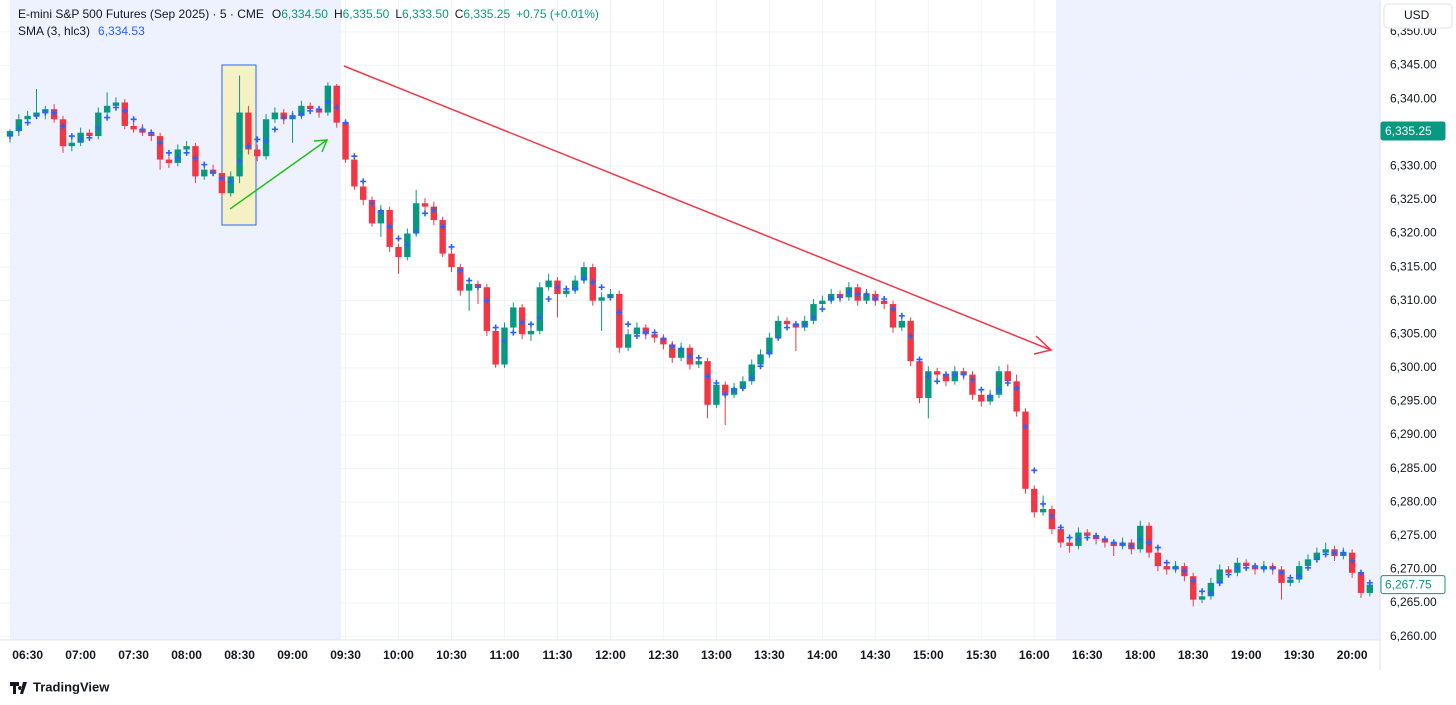 The width and height of the screenshot is (1456, 705). What do you see at coordinates (80, 655) in the screenshot?
I see `x-tick-label: 07:00` at bounding box center [80, 655].